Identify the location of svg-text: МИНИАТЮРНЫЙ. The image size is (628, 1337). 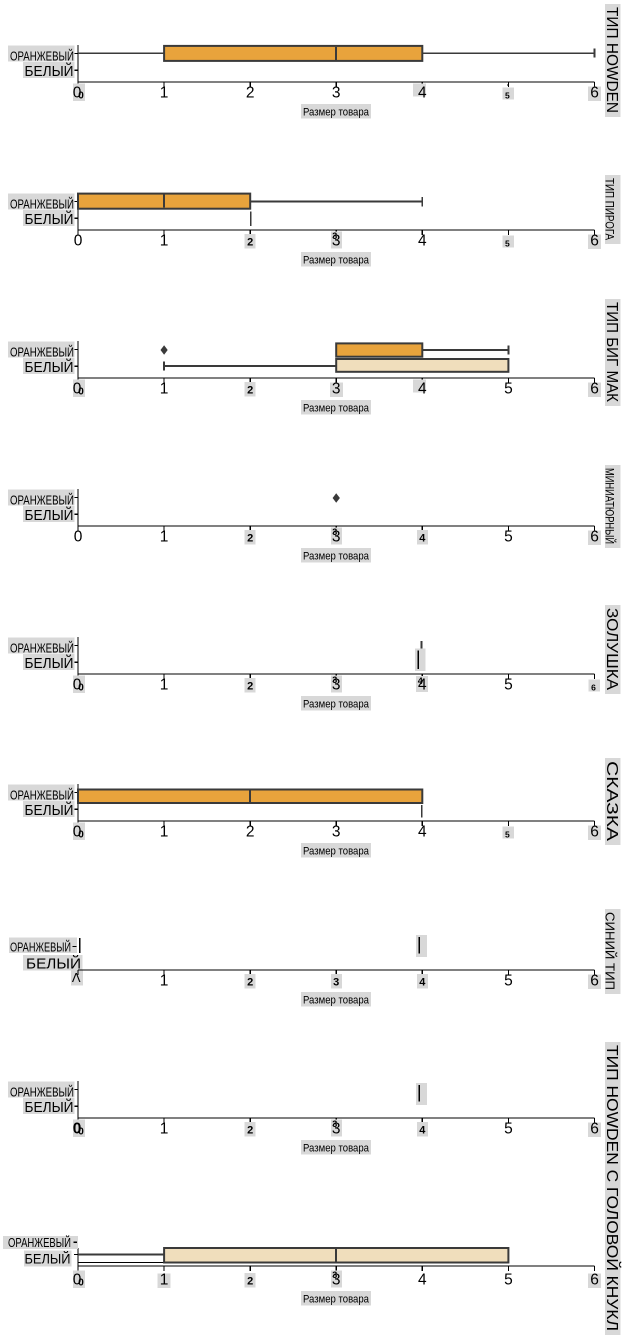
(610, 506).